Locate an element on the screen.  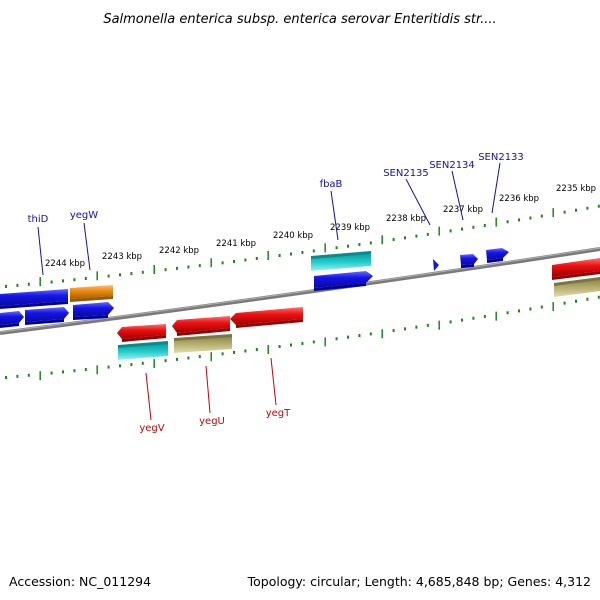
gene-label-yegW: yegW is located at coordinates (84, 215).